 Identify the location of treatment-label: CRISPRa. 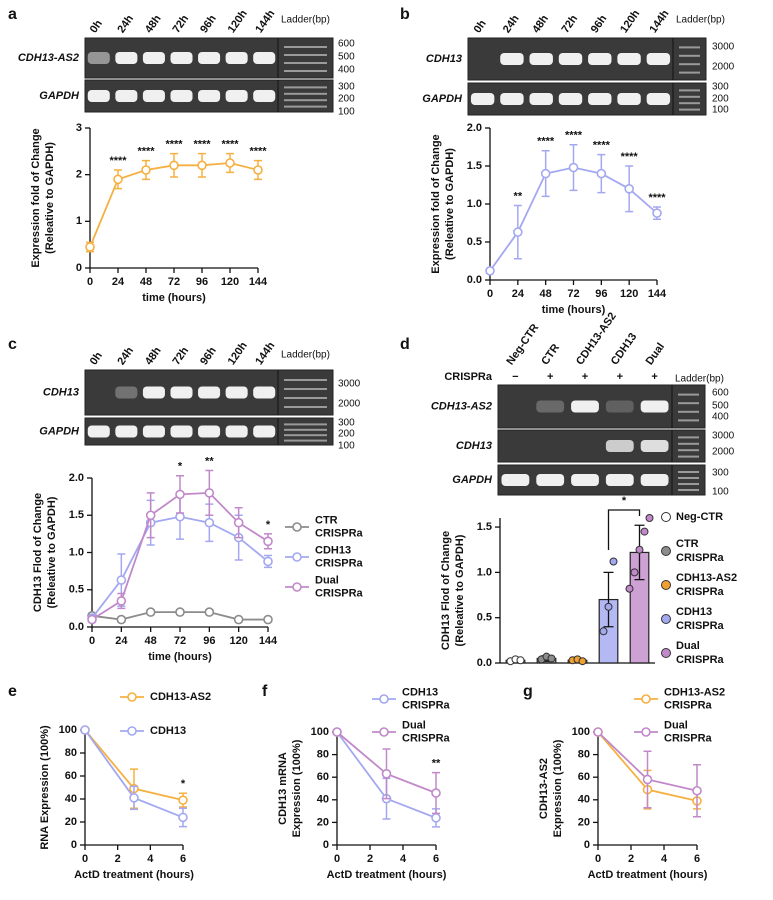
(468, 377).